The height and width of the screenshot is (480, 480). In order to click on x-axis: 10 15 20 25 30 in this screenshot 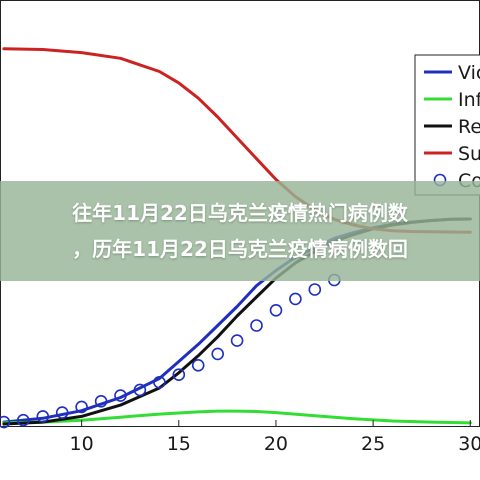, I will do `click(275, 437)`.